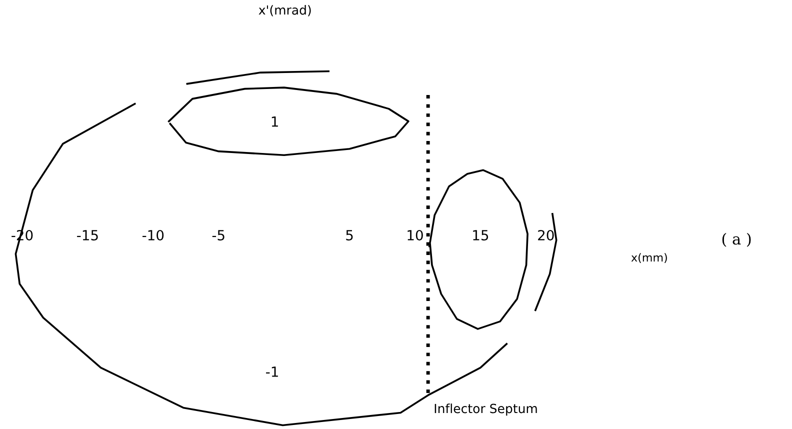 The height and width of the screenshot is (429, 792). What do you see at coordinates (218, 235) in the screenshot?
I see `x-tick-label: -5` at bounding box center [218, 235].